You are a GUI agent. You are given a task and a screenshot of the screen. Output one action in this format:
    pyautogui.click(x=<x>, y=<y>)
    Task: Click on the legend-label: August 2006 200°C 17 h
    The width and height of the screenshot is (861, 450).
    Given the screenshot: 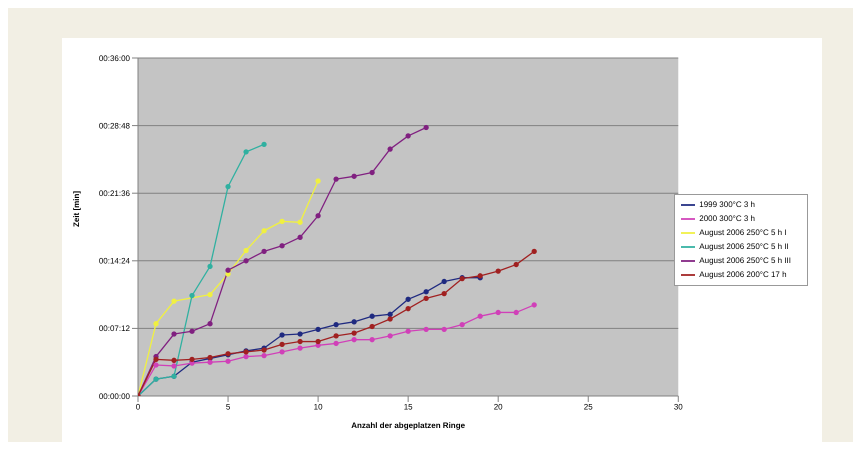 What is the action you would take?
    pyautogui.click(x=743, y=275)
    